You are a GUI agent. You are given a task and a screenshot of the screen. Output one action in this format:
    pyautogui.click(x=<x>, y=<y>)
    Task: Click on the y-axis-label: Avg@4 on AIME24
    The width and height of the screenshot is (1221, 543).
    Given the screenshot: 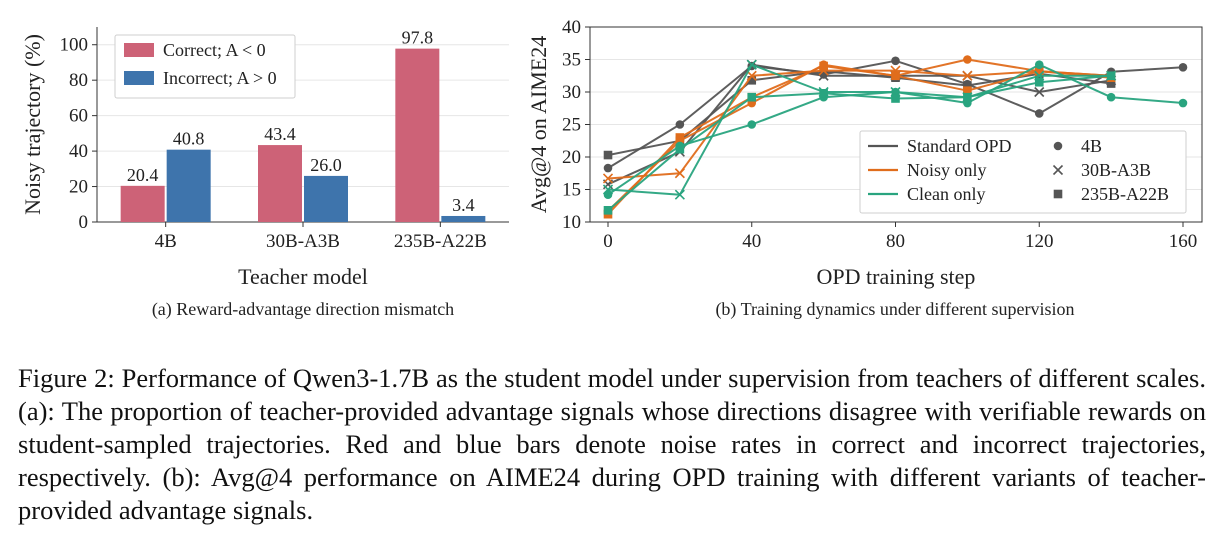 What is the action you would take?
    pyautogui.click(x=538, y=125)
    